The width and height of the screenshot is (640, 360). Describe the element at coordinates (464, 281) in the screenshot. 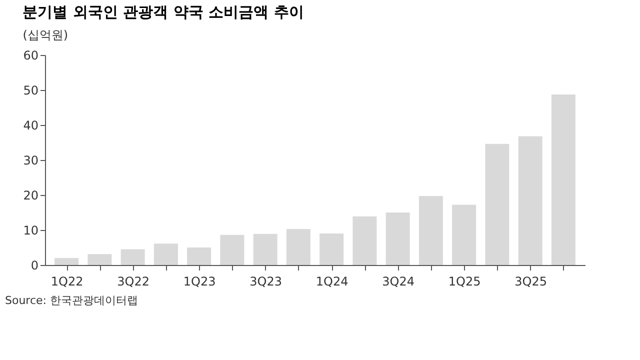

I see `x-tick-label: 1Q25` at that location.